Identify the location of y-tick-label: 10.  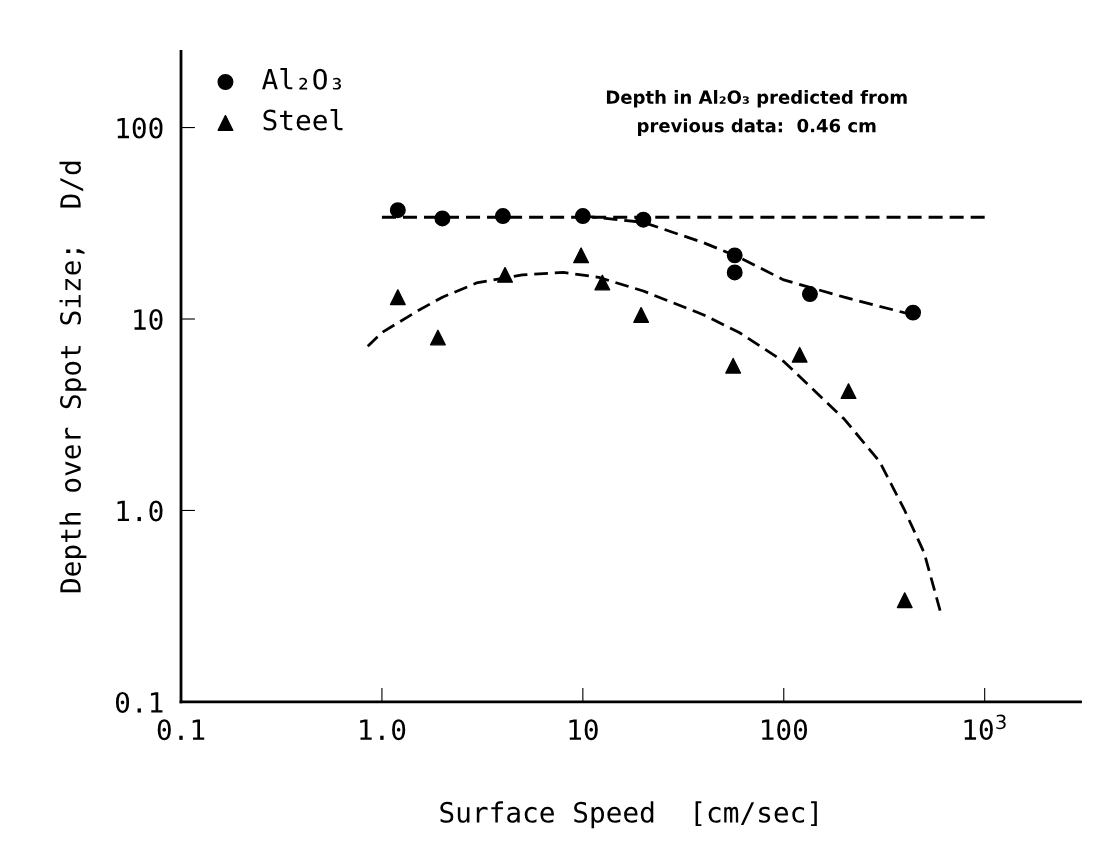
(148, 320).